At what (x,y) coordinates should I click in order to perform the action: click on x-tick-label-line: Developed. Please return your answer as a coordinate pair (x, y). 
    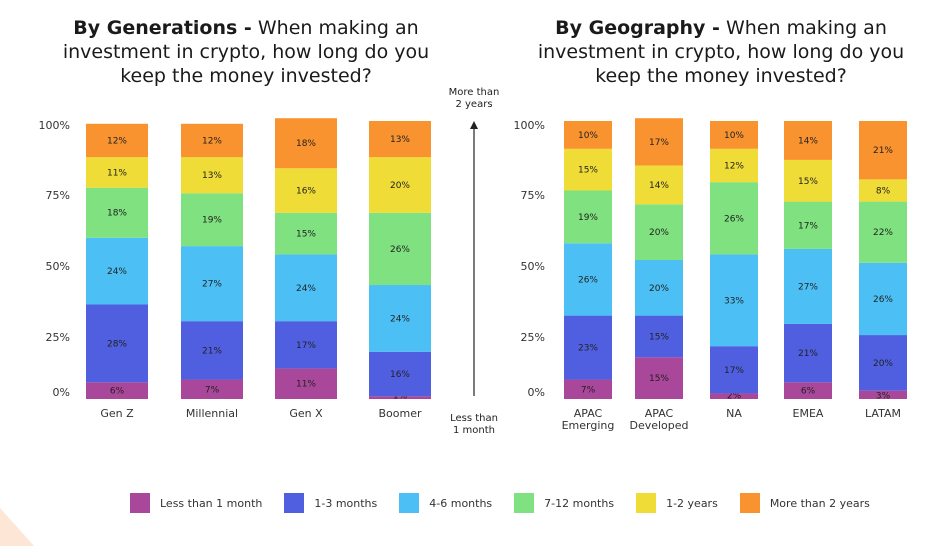
    Looking at the image, I should click on (658, 425).